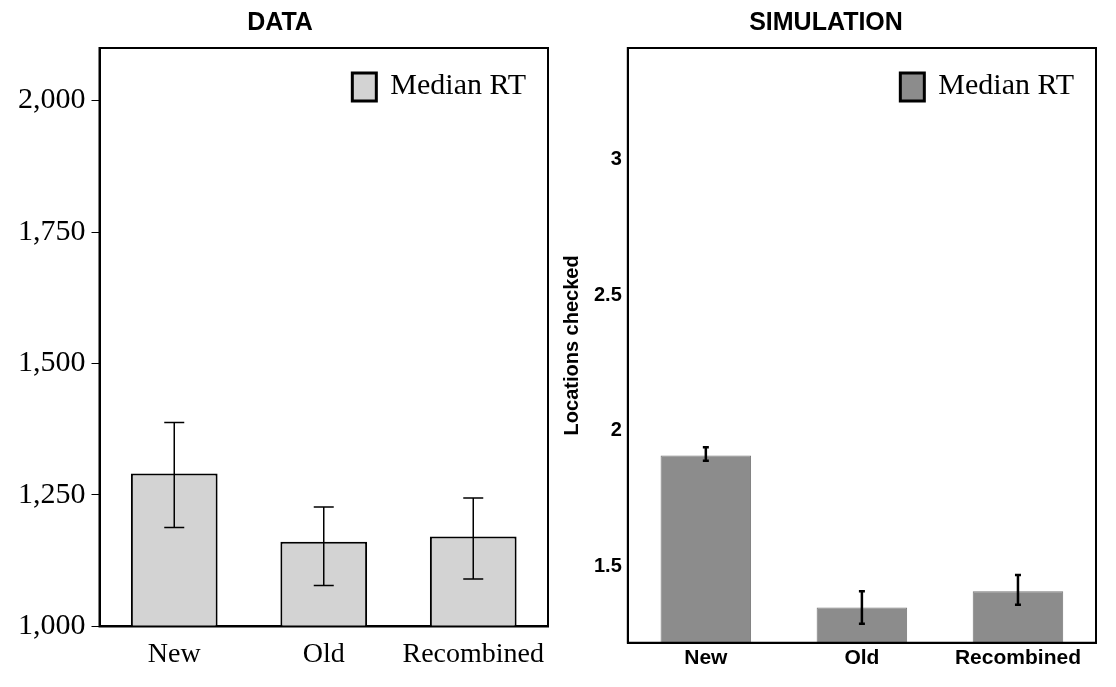 The width and height of the screenshot is (1116, 687). Describe the element at coordinates (52, 492) in the screenshot. I see `y-tick-label: 1,250` at that location.